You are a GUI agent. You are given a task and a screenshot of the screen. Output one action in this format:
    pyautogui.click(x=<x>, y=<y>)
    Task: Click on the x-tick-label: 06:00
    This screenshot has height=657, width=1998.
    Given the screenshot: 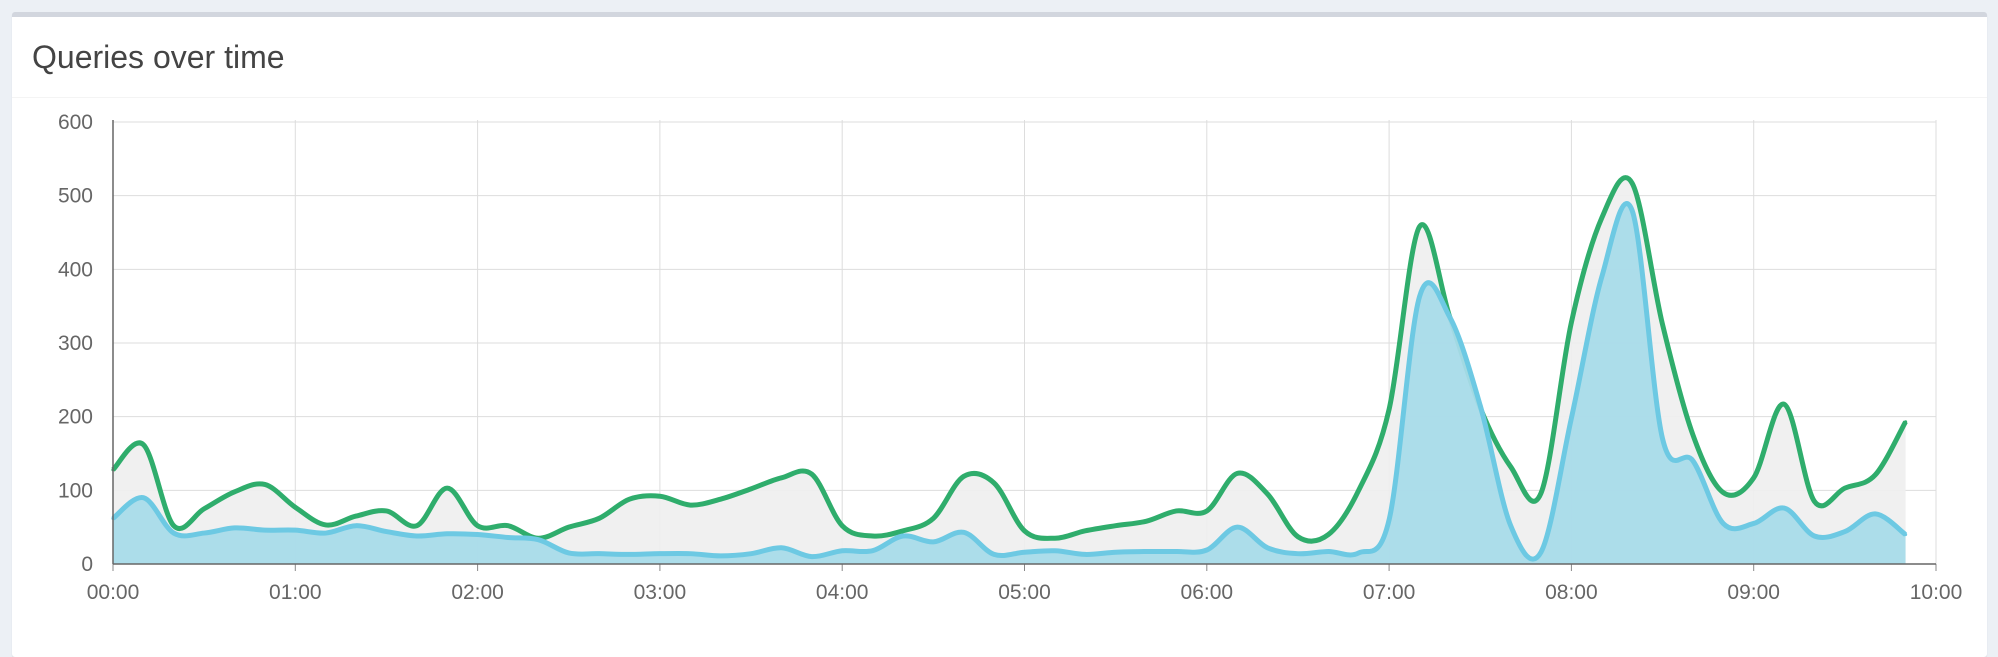 What is the action you would take?
    pyautogui.click(x=1207, y=592)
    